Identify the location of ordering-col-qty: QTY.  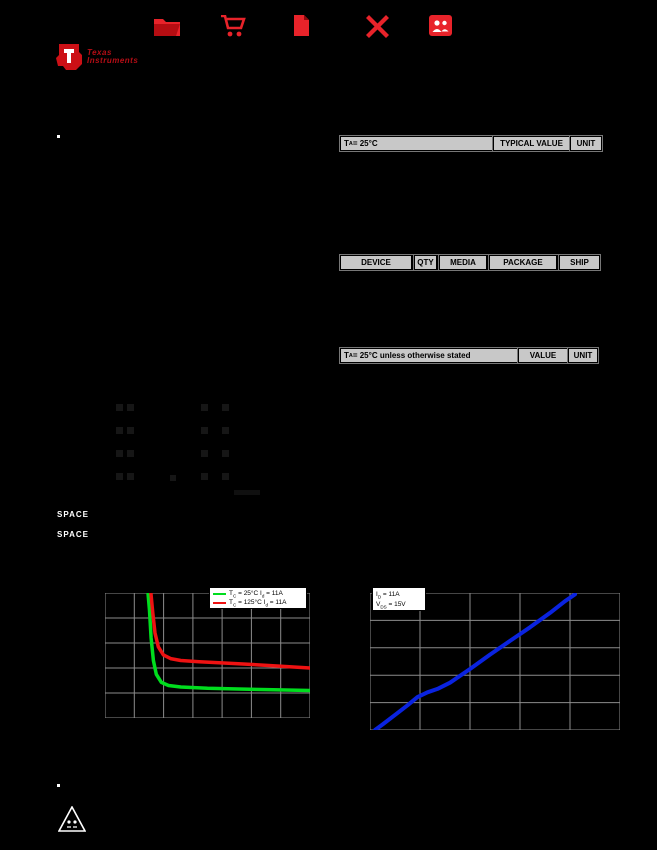
(425, 262).